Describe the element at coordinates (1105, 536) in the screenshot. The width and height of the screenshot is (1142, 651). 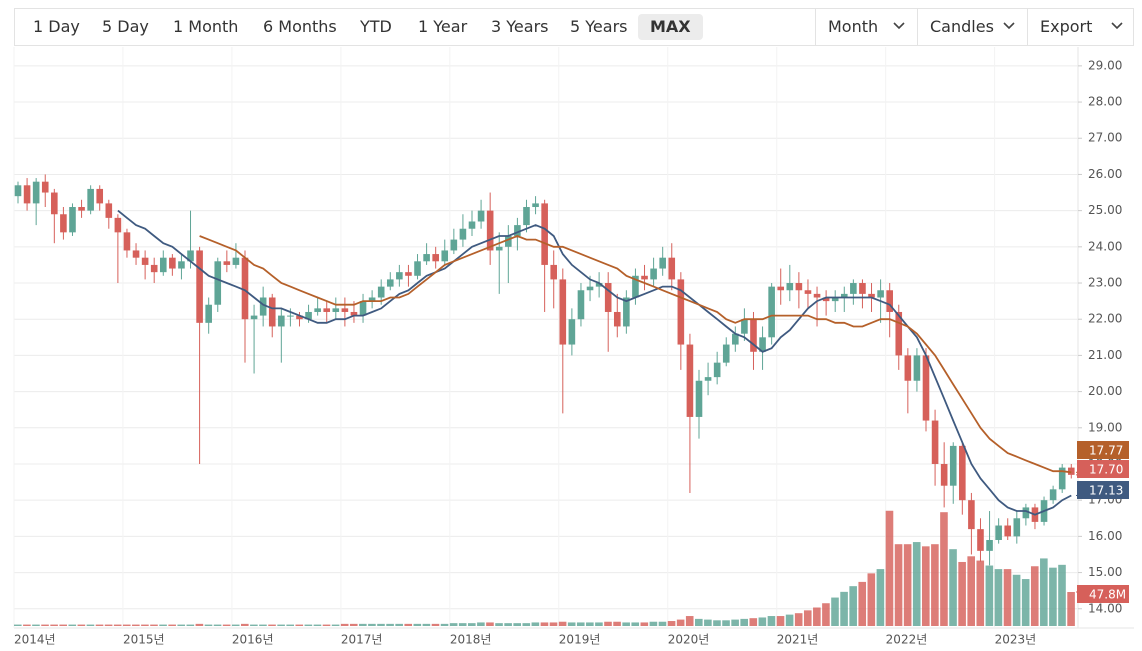
I see `y-tick-label: 16.00` at that location.